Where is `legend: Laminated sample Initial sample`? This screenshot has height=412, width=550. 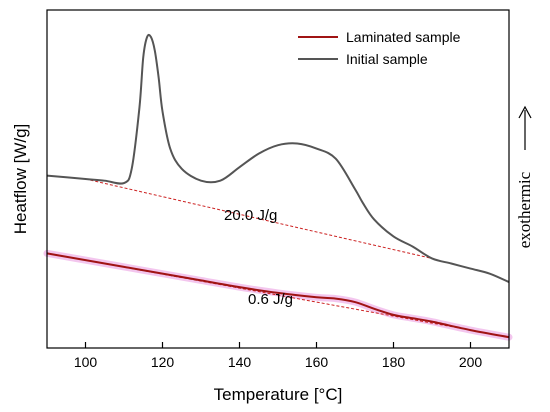 legend: Laminated sample Initial sample is located at coordinates (379, 48).